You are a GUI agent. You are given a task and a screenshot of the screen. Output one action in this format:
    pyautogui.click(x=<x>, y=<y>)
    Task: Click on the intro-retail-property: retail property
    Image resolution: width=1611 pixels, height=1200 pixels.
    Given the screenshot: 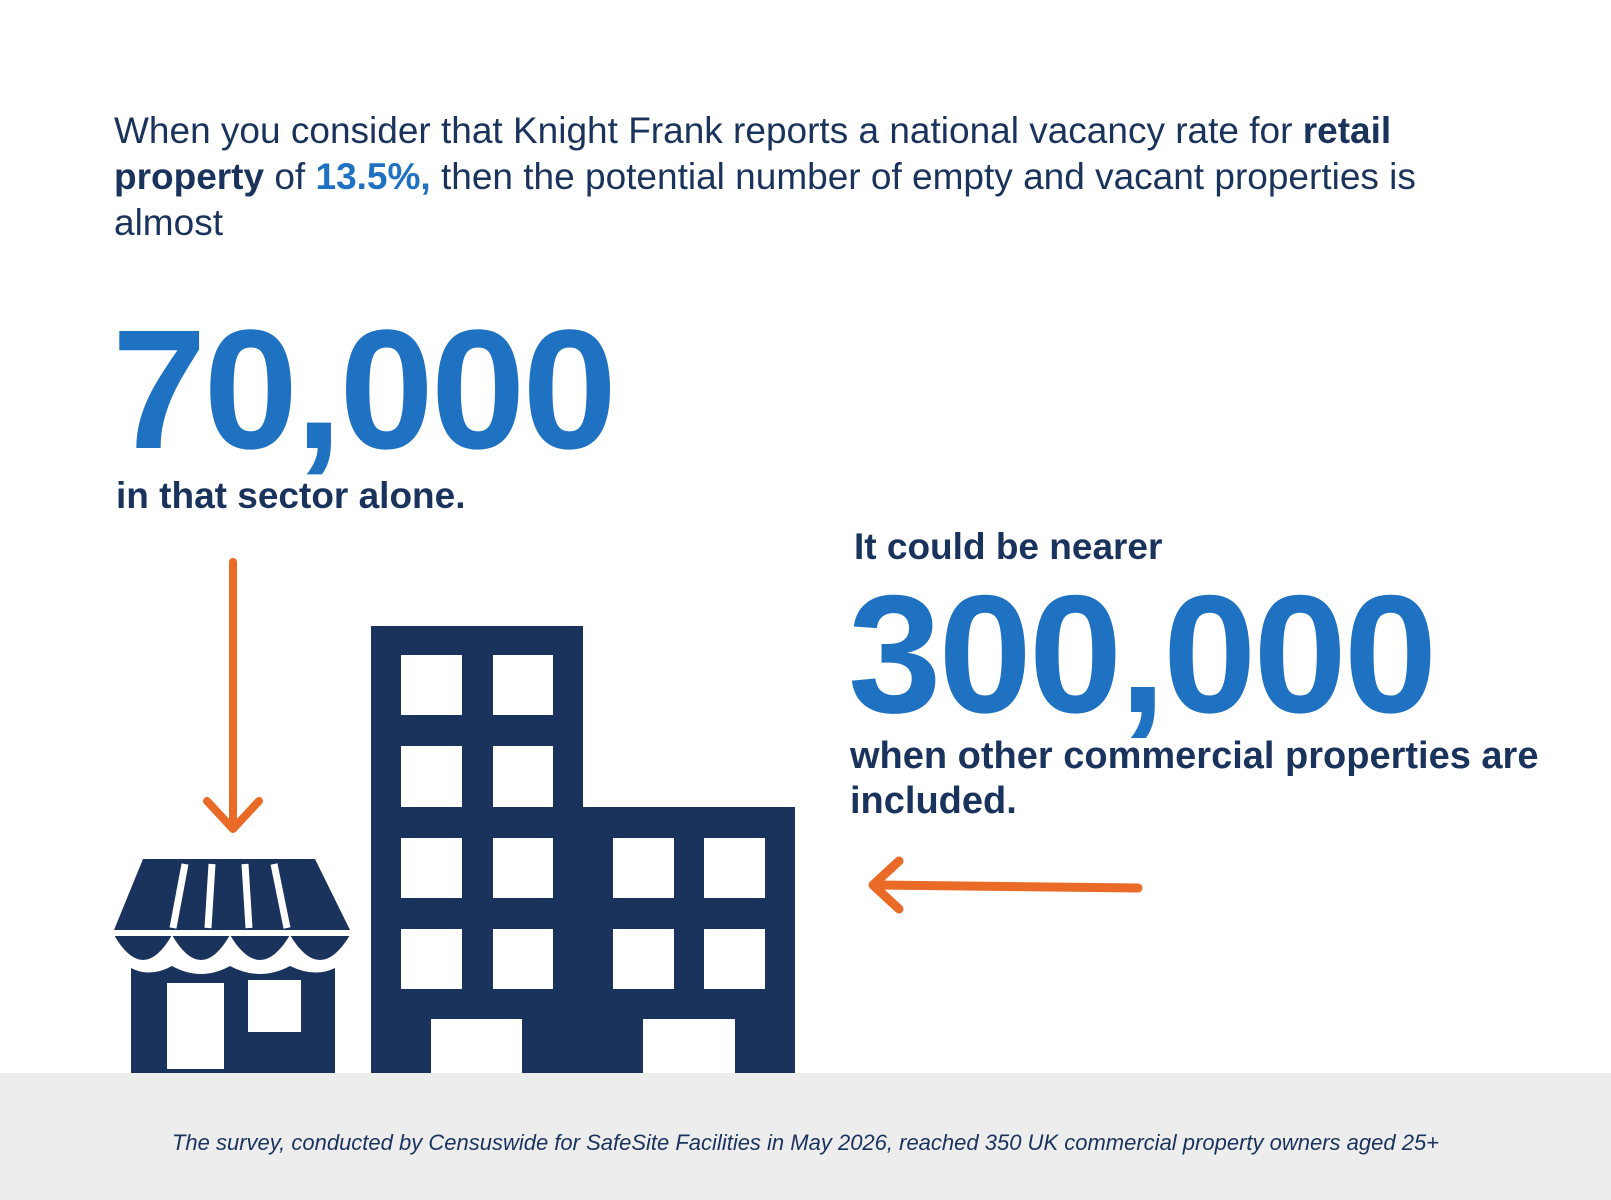 What is the action you would take?
    pyautogui.click(x=753, y=153)
    